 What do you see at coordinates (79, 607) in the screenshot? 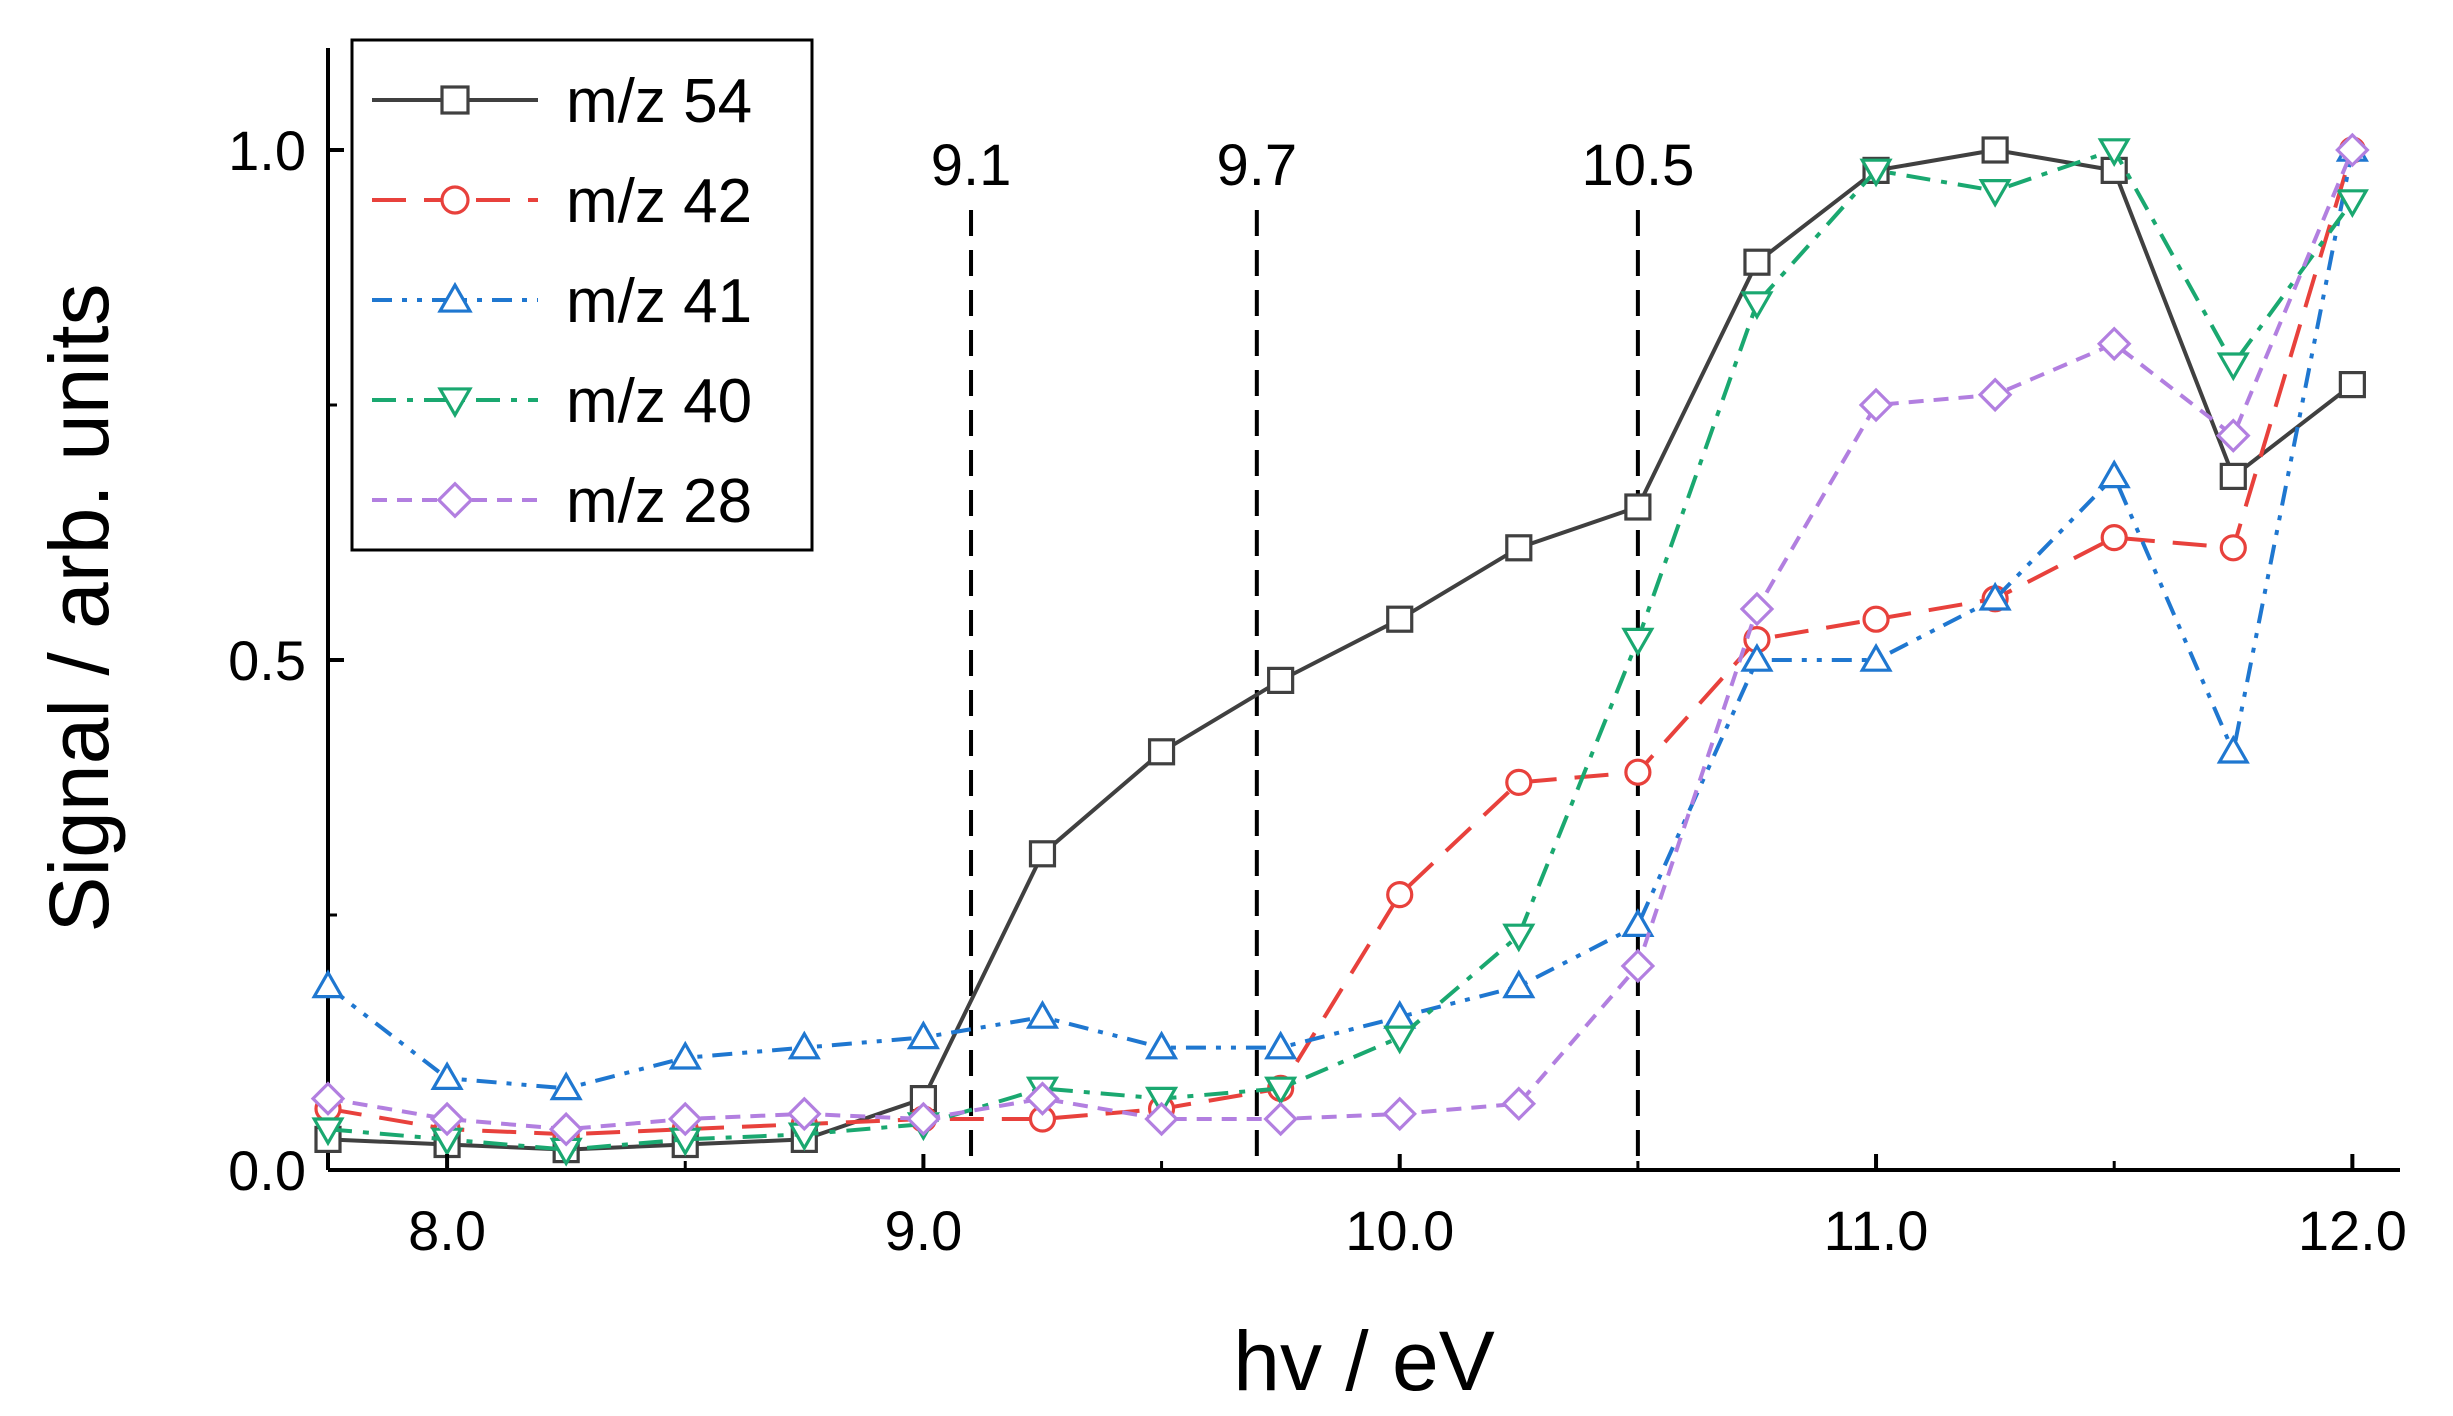
I see `y-axis-title: Signal / arb. units` at bounding box center [79, 607].